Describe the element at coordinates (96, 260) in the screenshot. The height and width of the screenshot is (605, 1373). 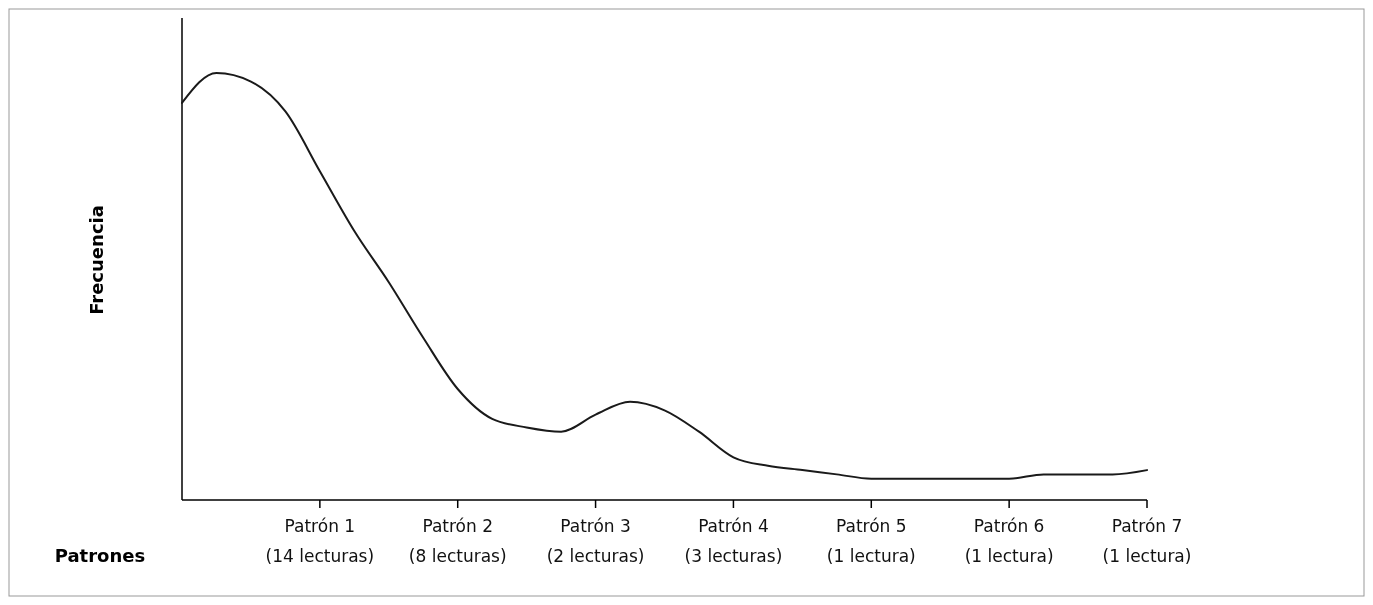
I see `y-axis-title: Frecuencia` at that location.